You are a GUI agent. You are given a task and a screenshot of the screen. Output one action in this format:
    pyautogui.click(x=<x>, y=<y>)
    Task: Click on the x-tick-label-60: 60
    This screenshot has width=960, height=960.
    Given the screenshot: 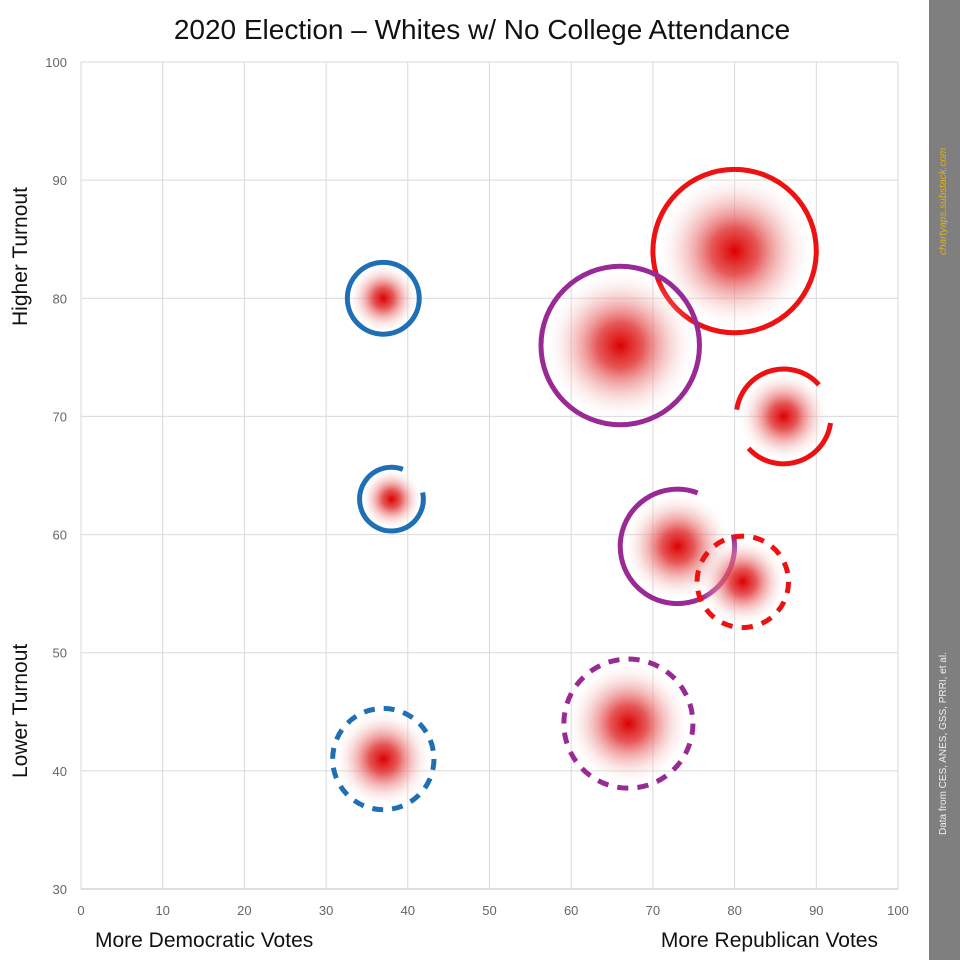 What is the action you would take?
    pyautogui.click(x=571, y=910)
    